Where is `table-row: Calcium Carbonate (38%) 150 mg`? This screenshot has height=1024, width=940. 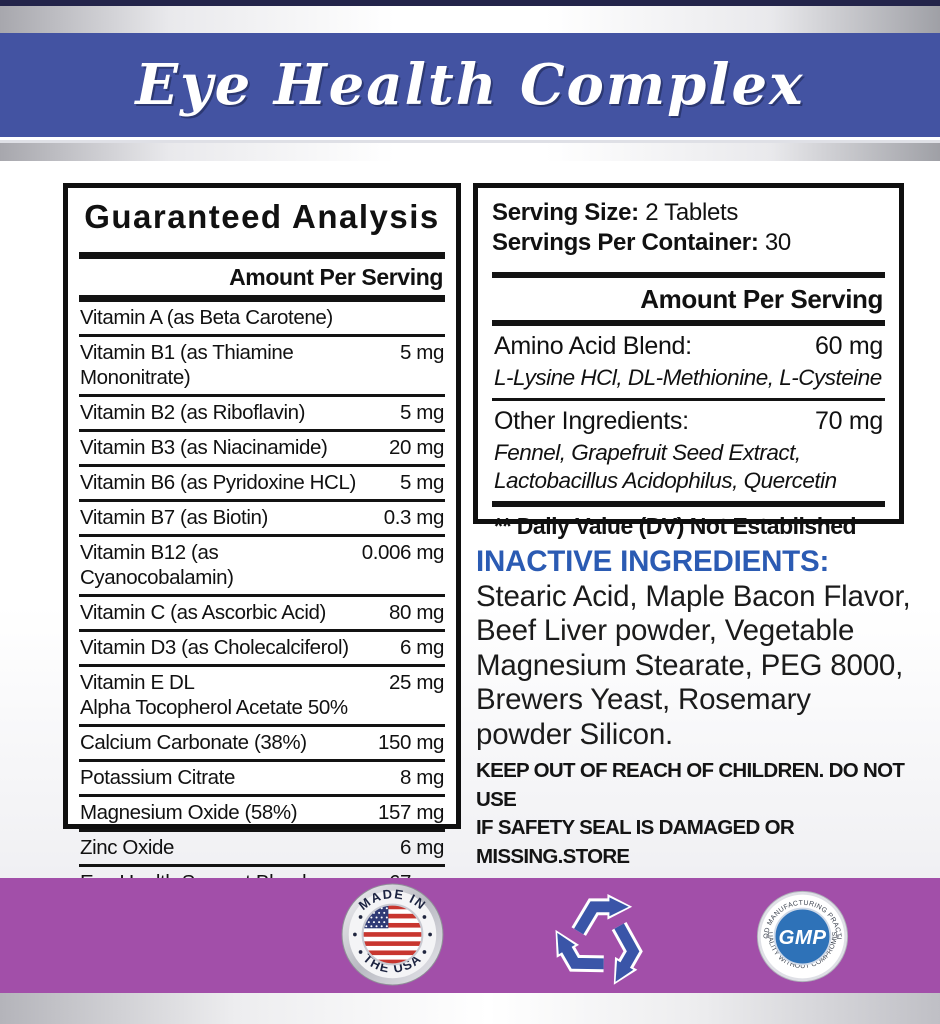
table-row: Calcium Carbonate (38%) 150 mg is located at coordinates (262, 744).